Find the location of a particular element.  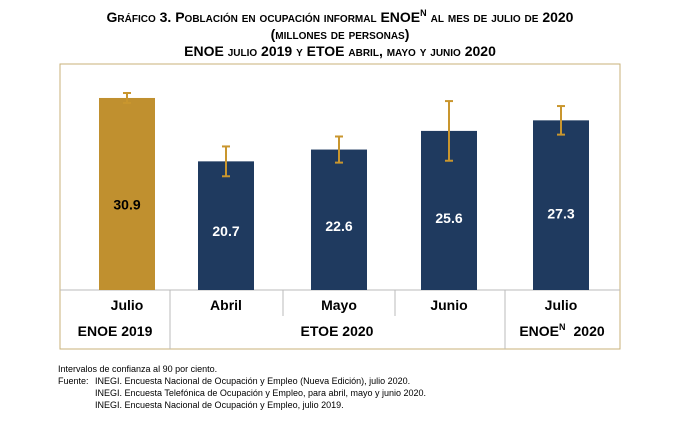

value-label: 27.3 is located at coordinates (560, 214).